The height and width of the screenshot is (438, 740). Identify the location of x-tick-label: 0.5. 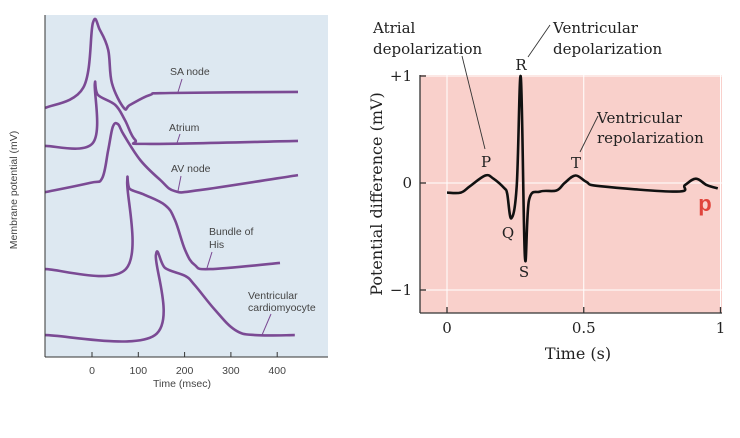
(584, 328).